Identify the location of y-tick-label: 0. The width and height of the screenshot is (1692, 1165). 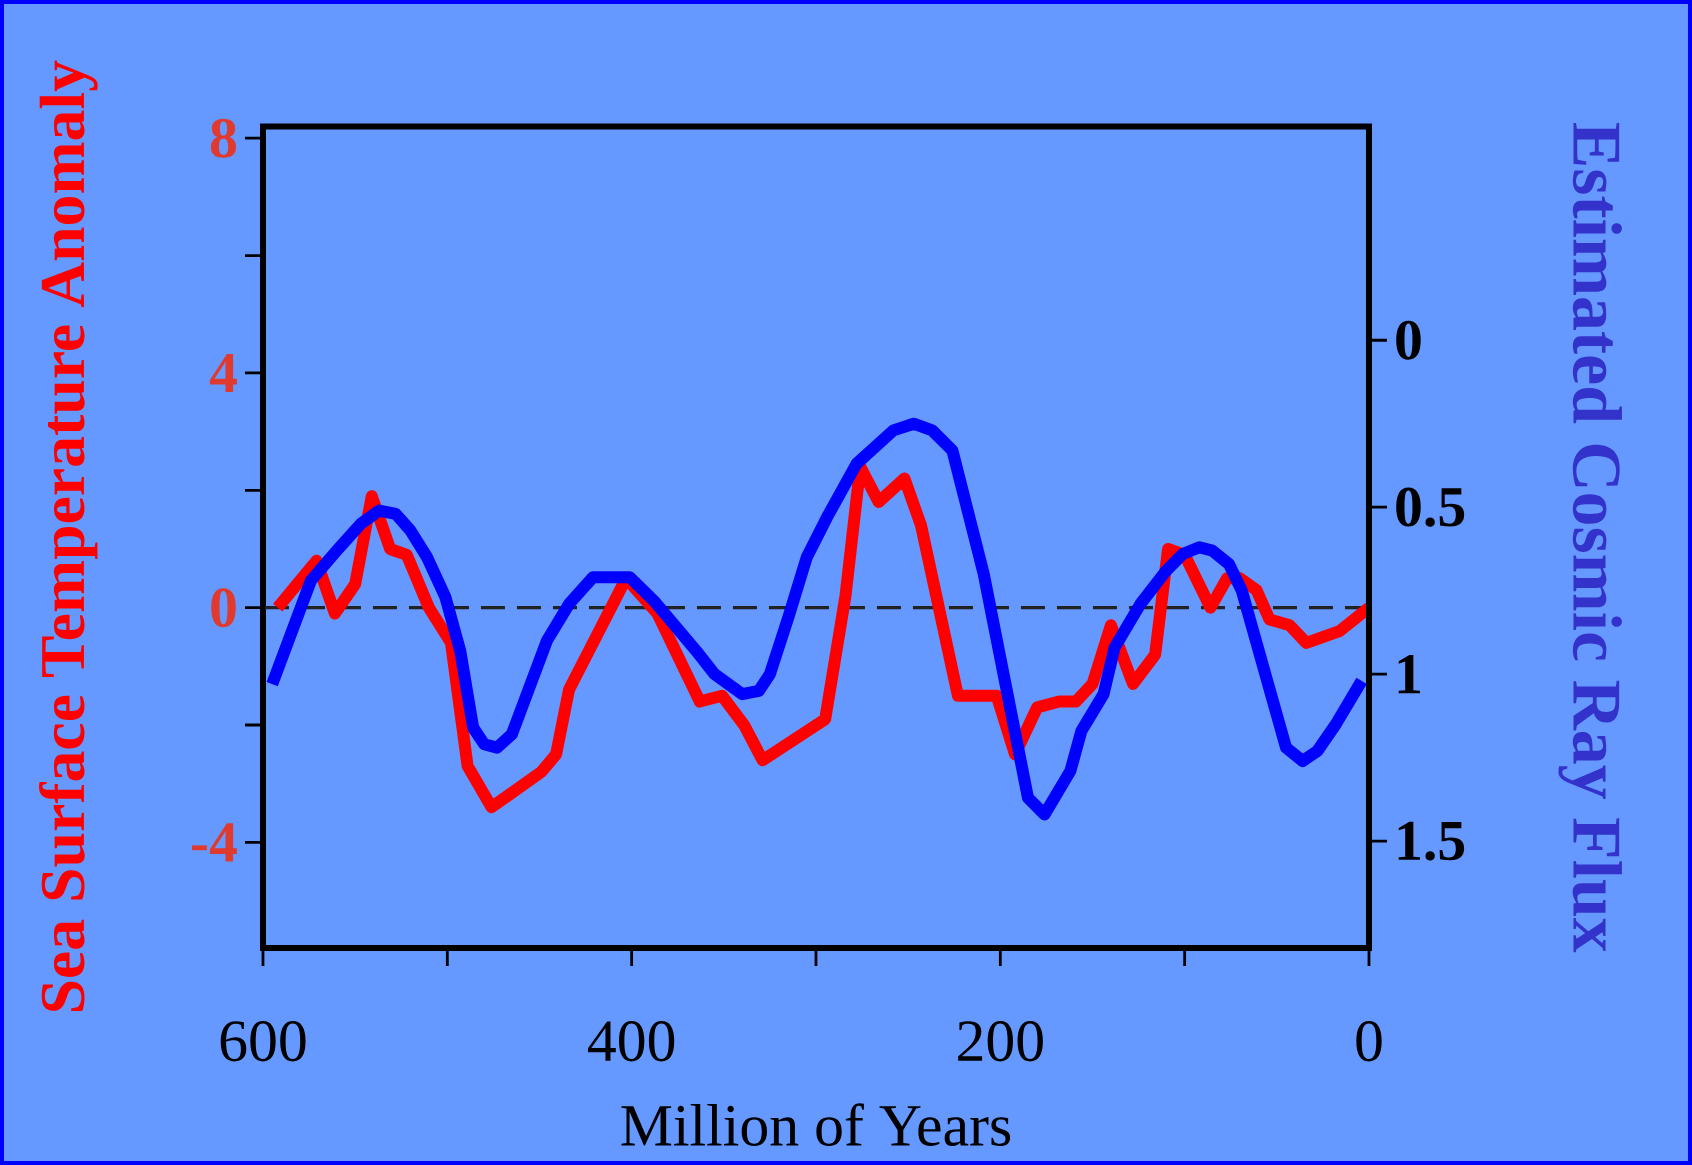
(223, 608).